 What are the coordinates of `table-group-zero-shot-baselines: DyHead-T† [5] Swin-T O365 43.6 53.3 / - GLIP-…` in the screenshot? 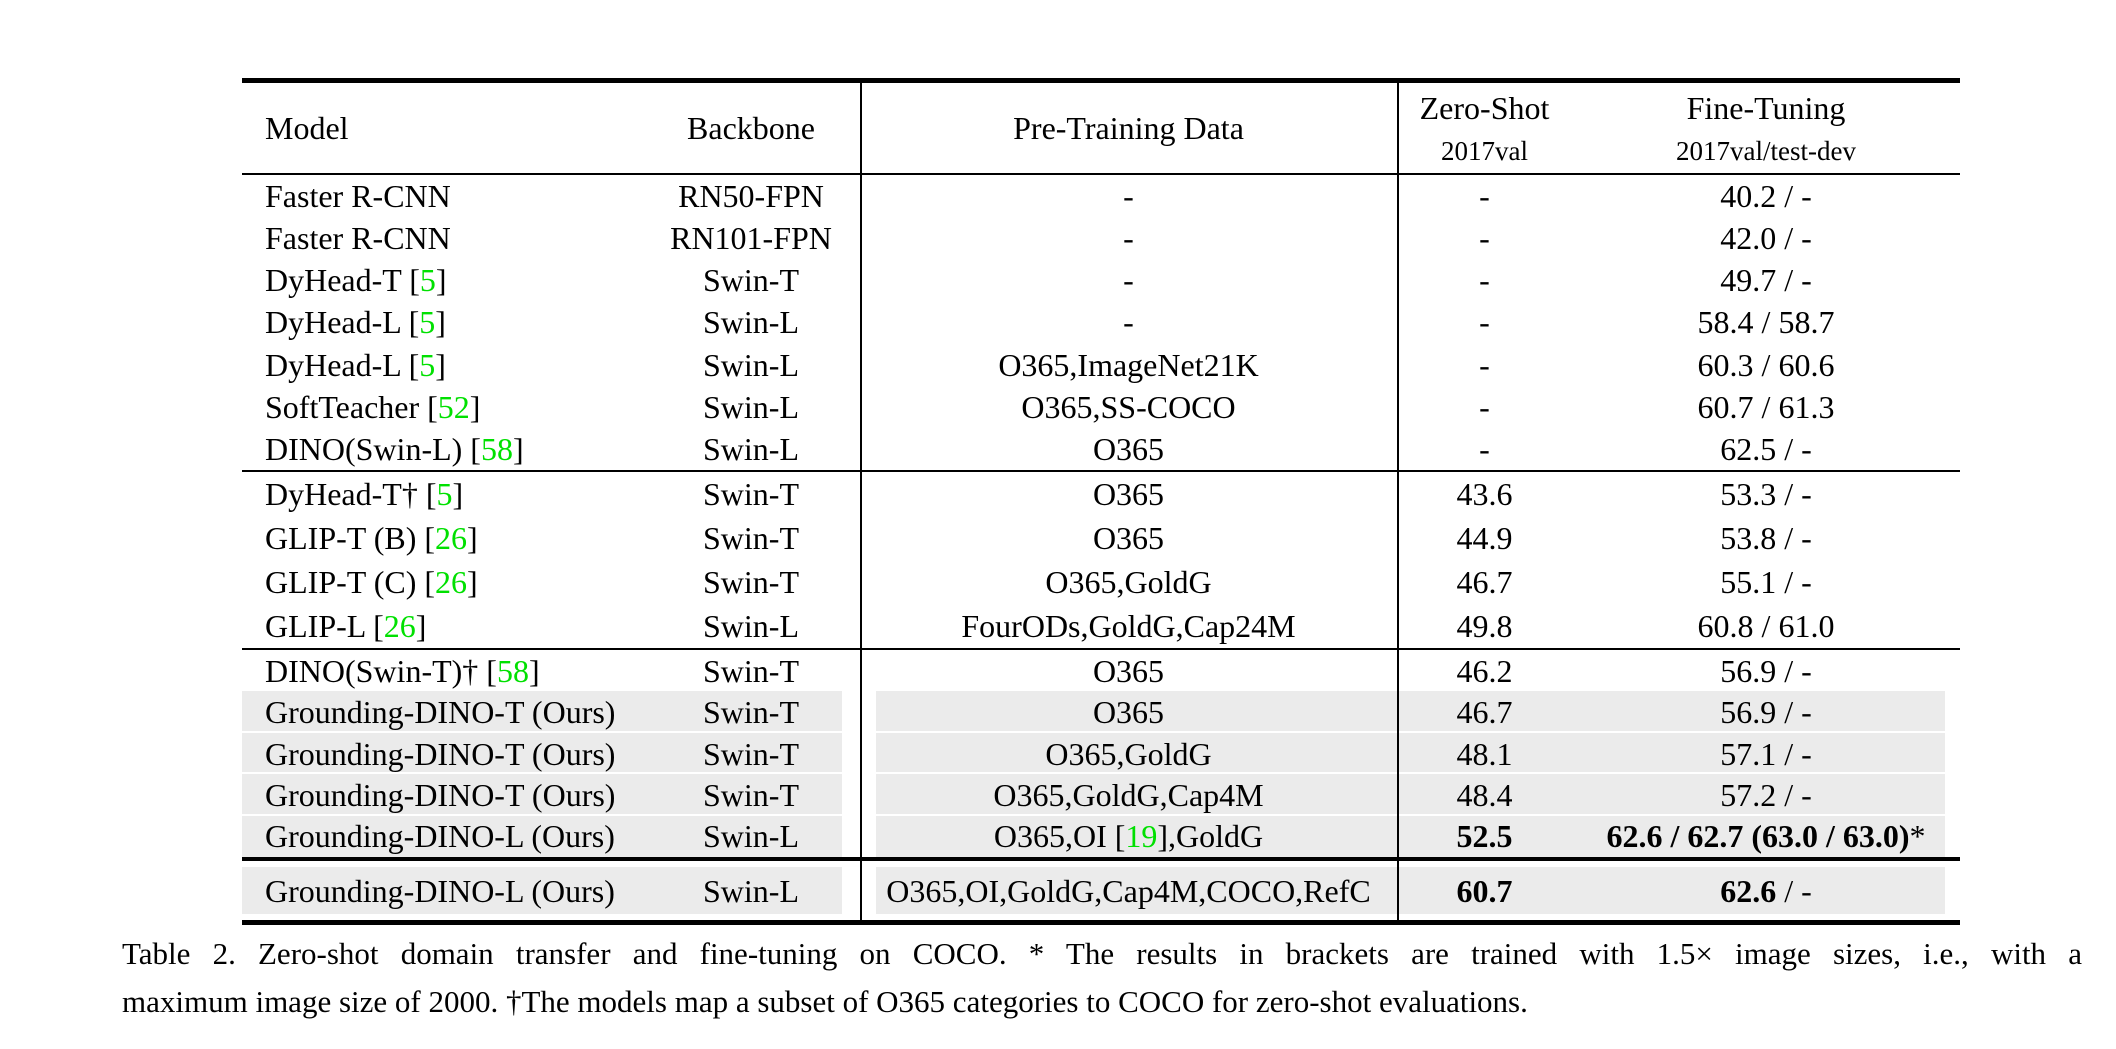 It's located at (1101, 560).